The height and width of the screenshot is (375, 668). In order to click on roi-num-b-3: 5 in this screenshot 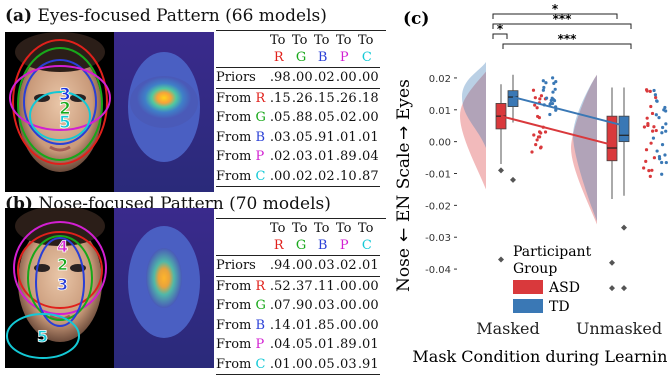, I will do `click(42, 336)`.